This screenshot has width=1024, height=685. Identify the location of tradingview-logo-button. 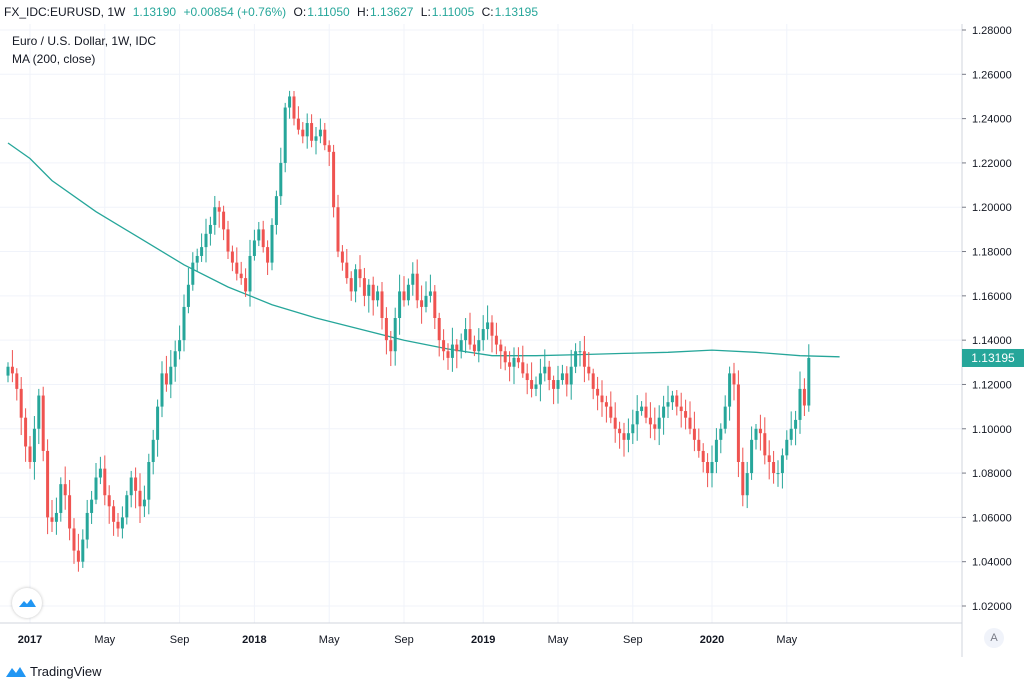
(27, 603).